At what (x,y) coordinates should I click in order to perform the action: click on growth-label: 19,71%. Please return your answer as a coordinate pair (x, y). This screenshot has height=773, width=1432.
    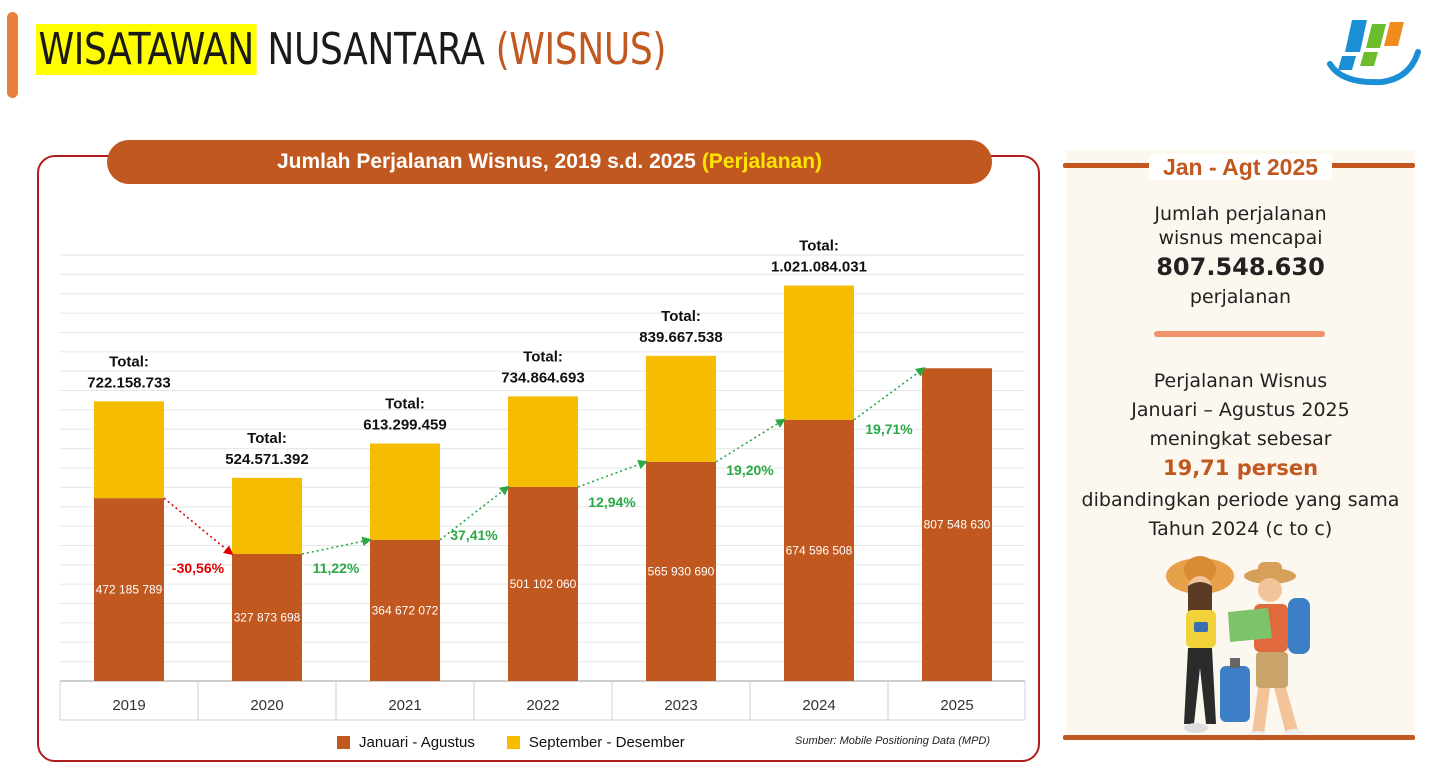
    Looking at the image, I should click on (889, 429).